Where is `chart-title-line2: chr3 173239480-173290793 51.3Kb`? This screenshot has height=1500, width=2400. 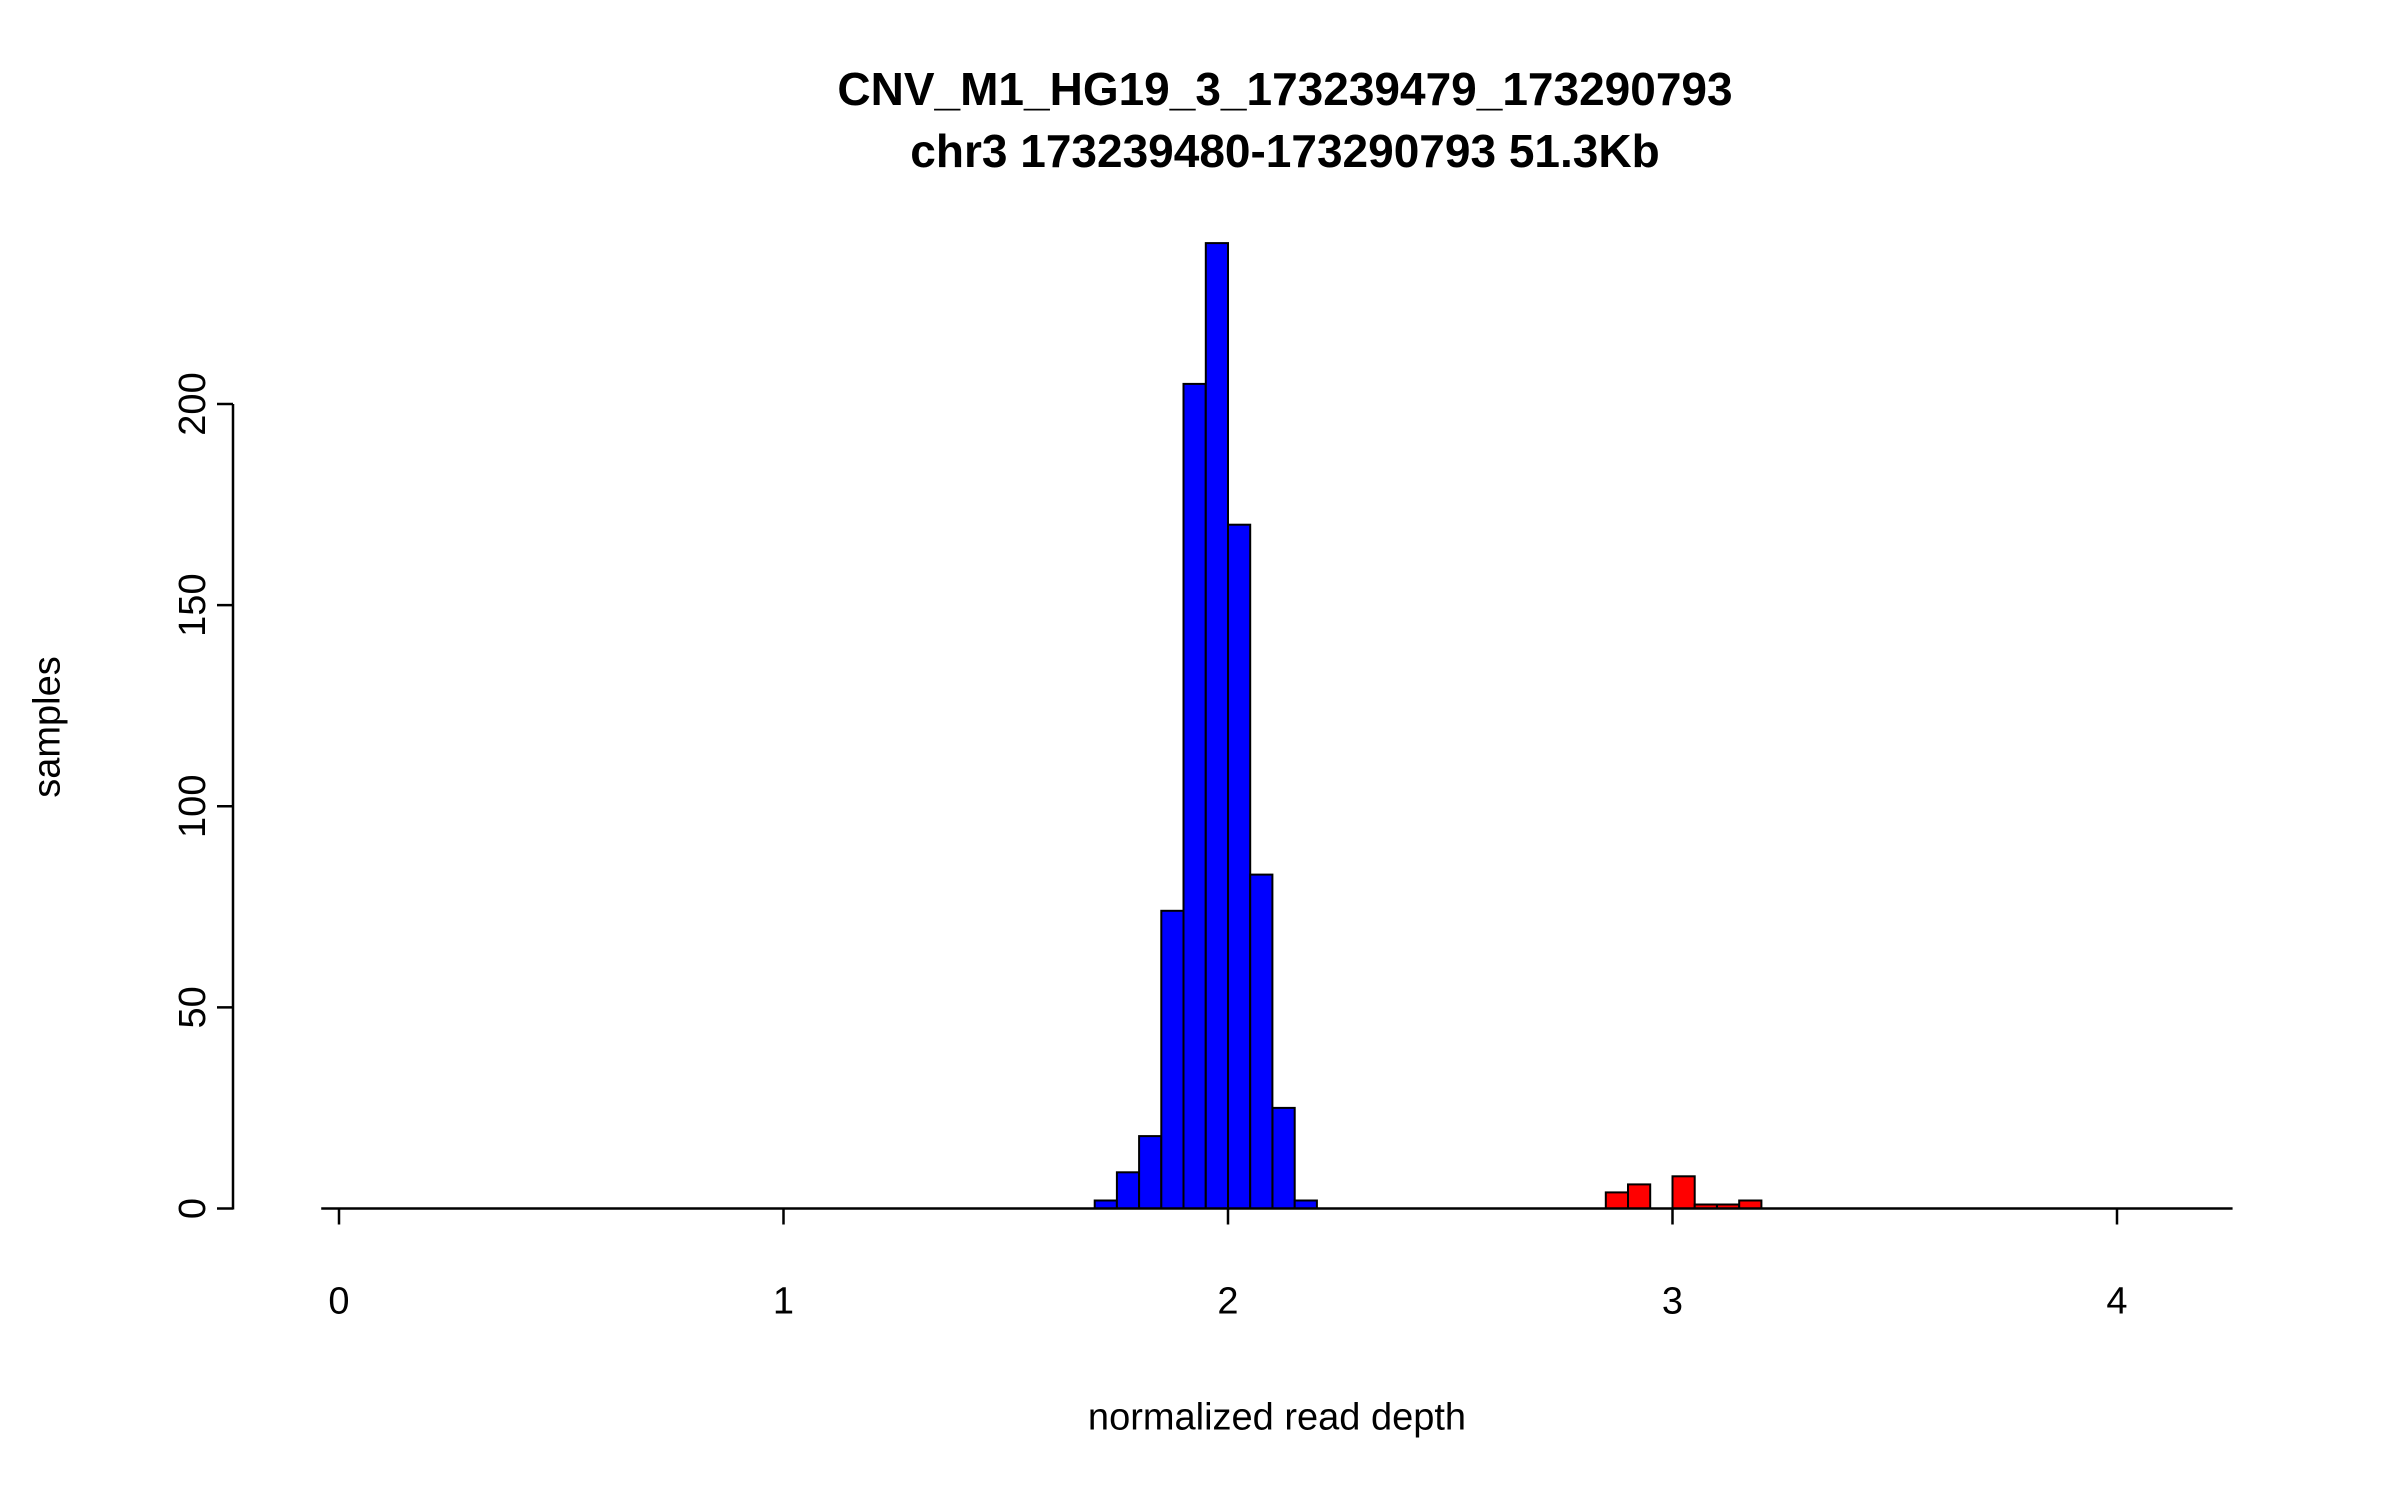
chart-title-line2: chr3 173239480-173290793 51.3Kb is located at coordinates (1285, 151).